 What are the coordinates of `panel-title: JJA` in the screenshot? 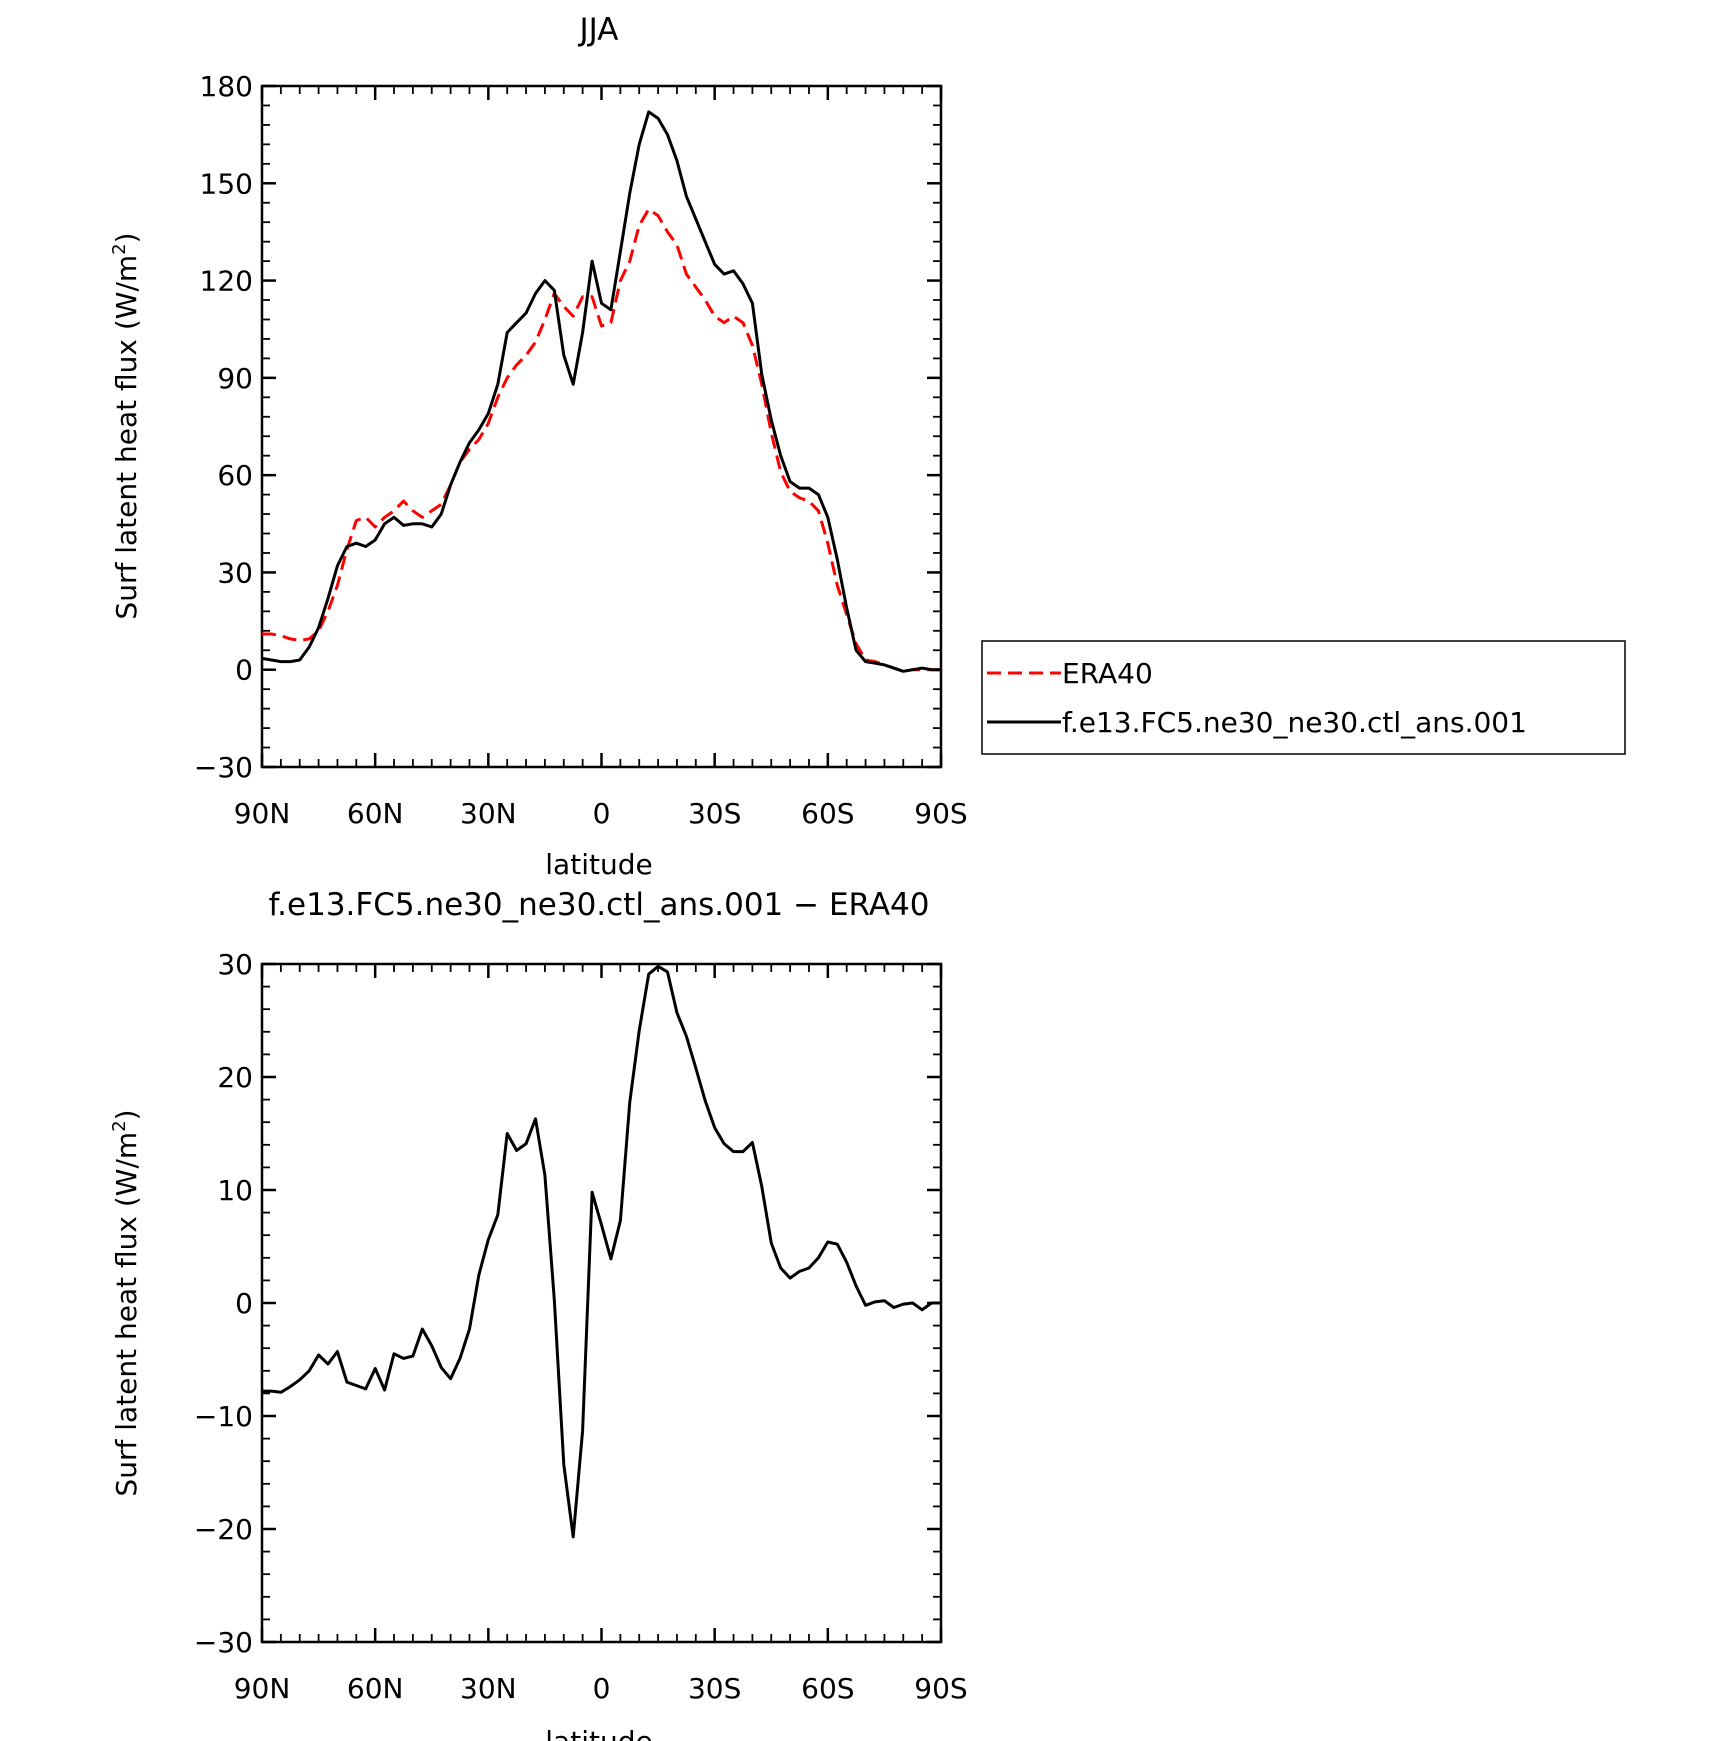 It's located at (598, 30).